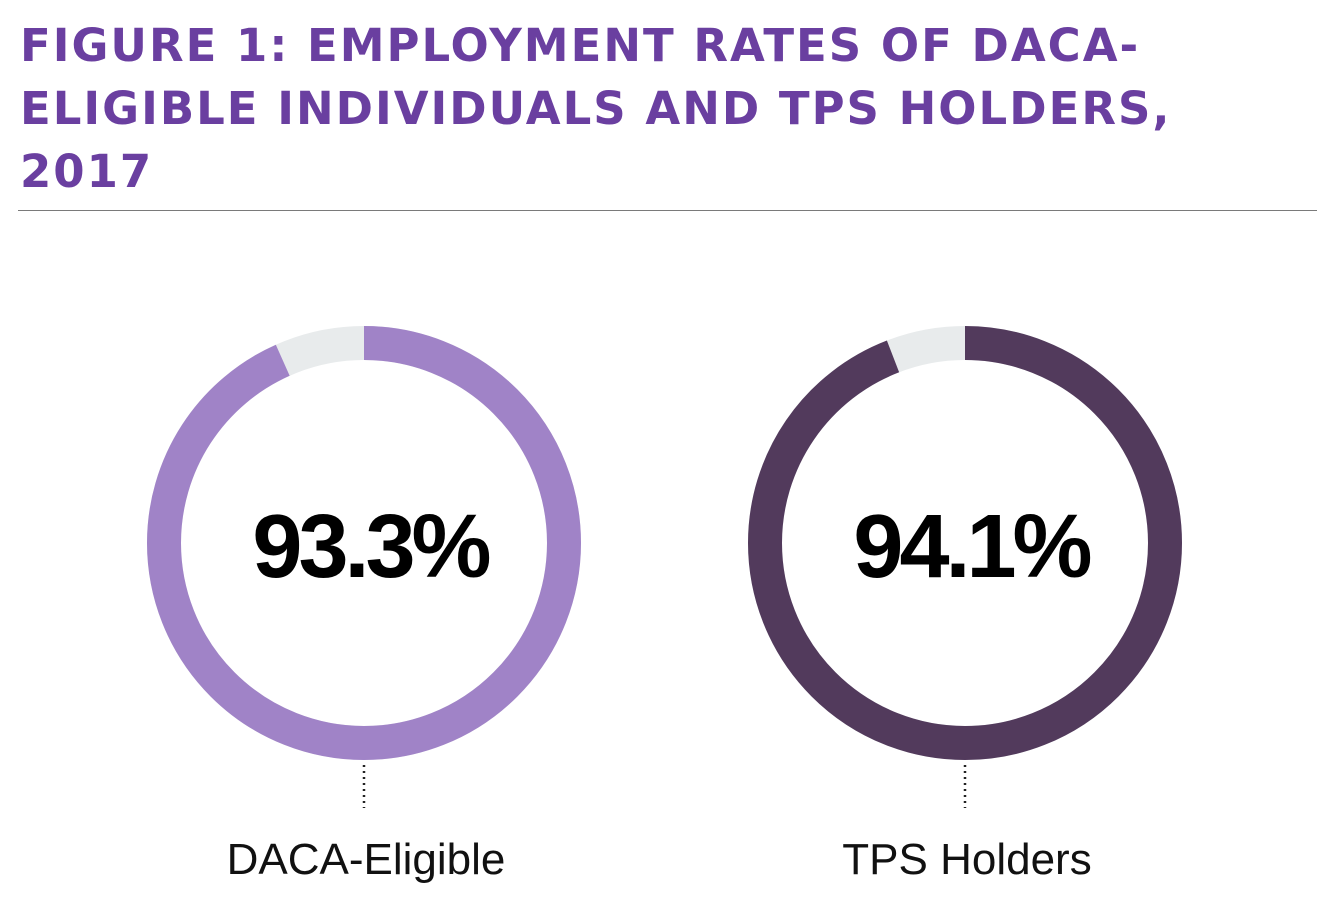 This screenshot has height=910, width=1332. What do you see at coordinates (966, 859) in the screenshot?
I see `category-label: TPS Holders` at bounding box center [966, 859].